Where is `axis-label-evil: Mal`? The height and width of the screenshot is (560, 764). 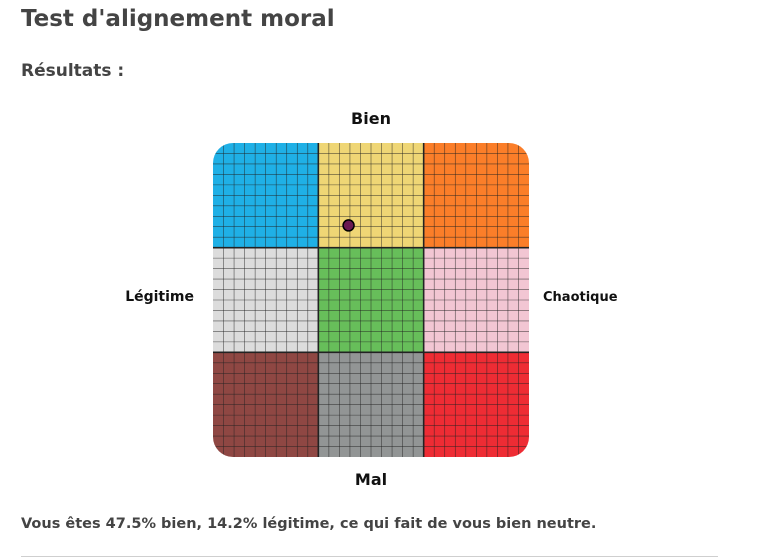
axis-label-evil: Mal is located at coordinates (371, 479).